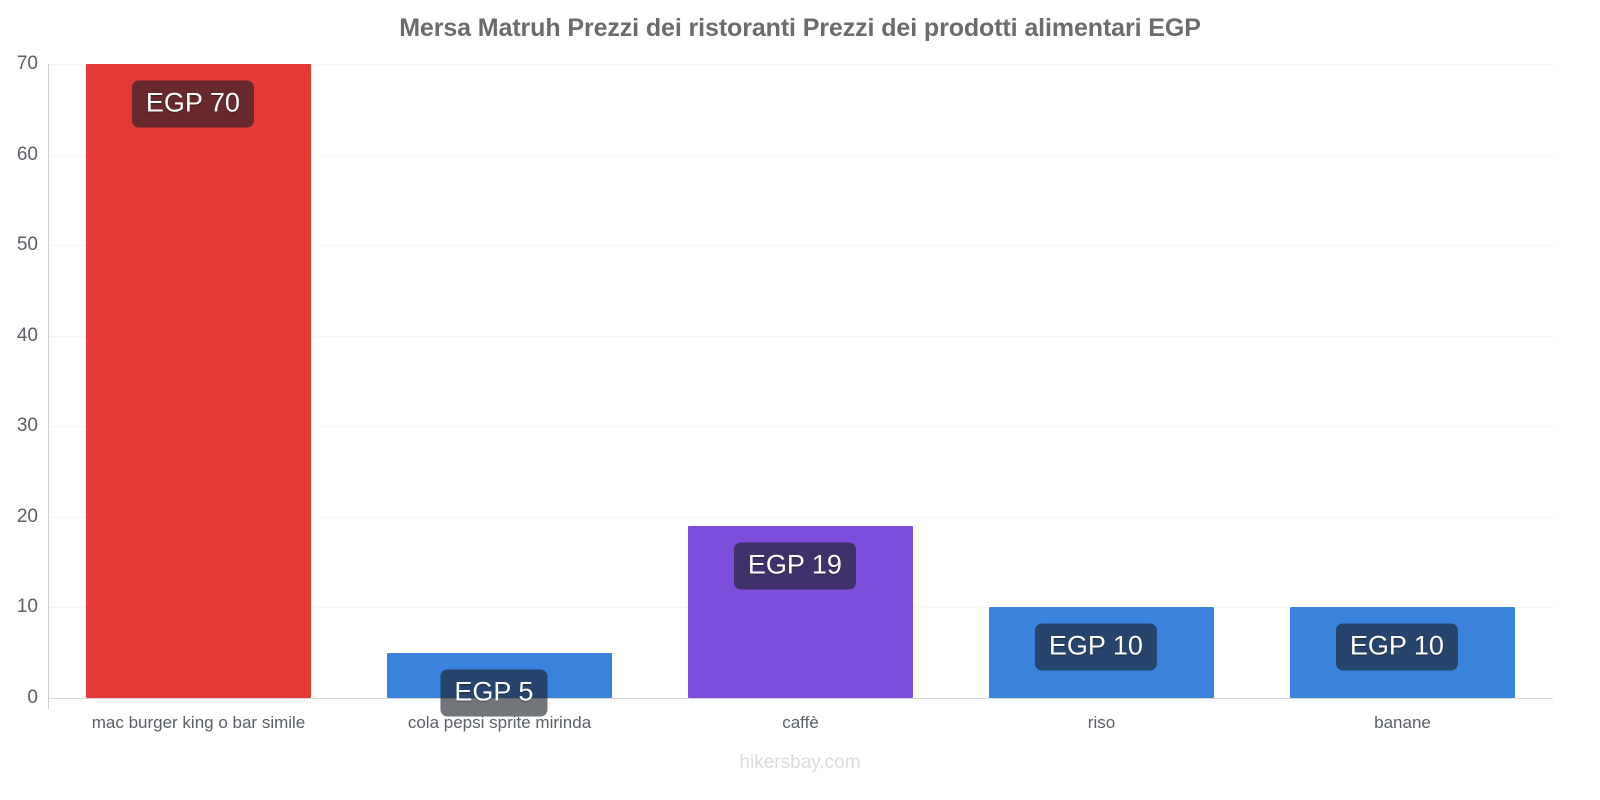 The height and width of the screenshot is (800, 1600). I want to click on y-axis-tick-label: 20, so click(27, 516).